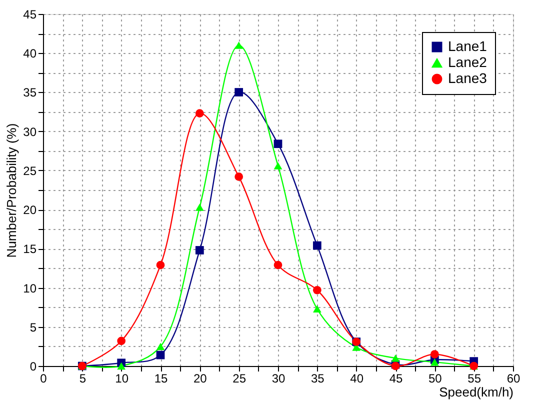 The width and height of the screenshot is (546, 408). Describe the element at coordinates (396, 379) in the screenshot. I see `x-tick-label: 45` at that location.